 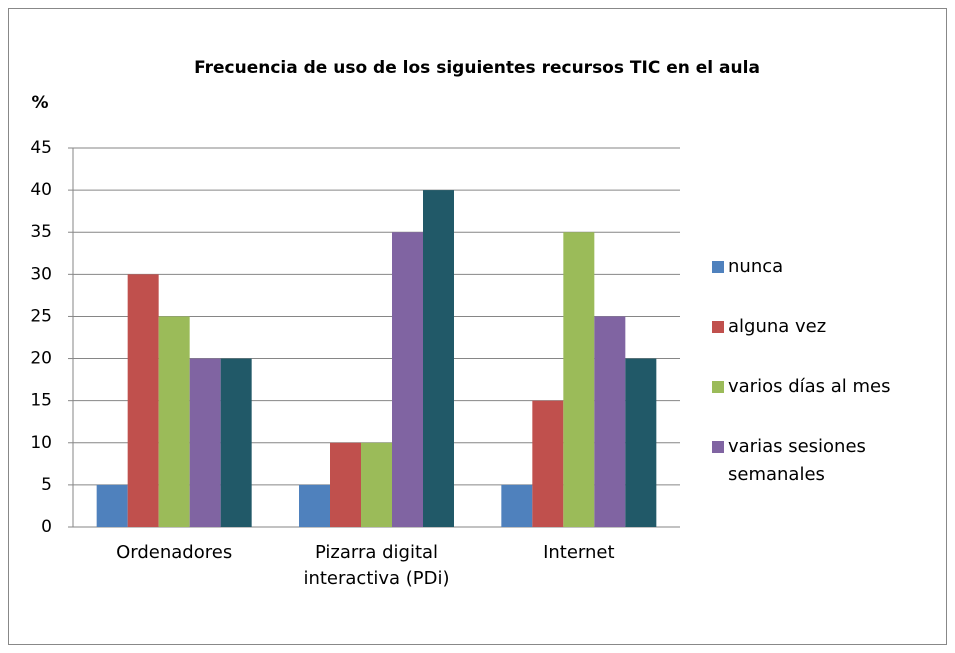 I want to click on x-tick-label: Internet, so click(x=579, y=552).